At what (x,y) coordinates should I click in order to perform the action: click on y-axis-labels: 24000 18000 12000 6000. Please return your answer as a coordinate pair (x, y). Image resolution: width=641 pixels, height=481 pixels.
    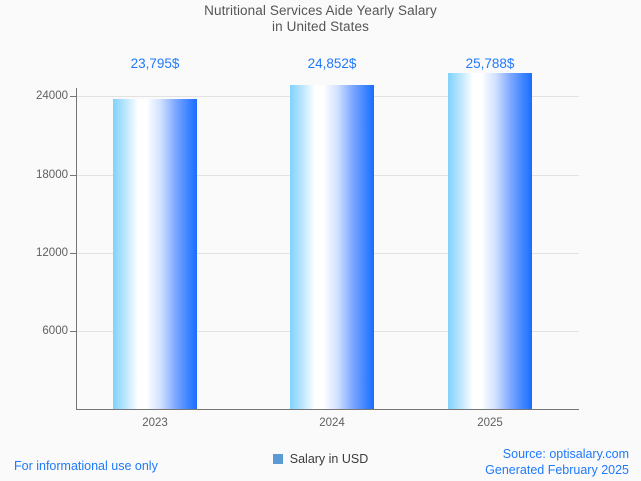
    Looking at the image, I should click on (34, 240).